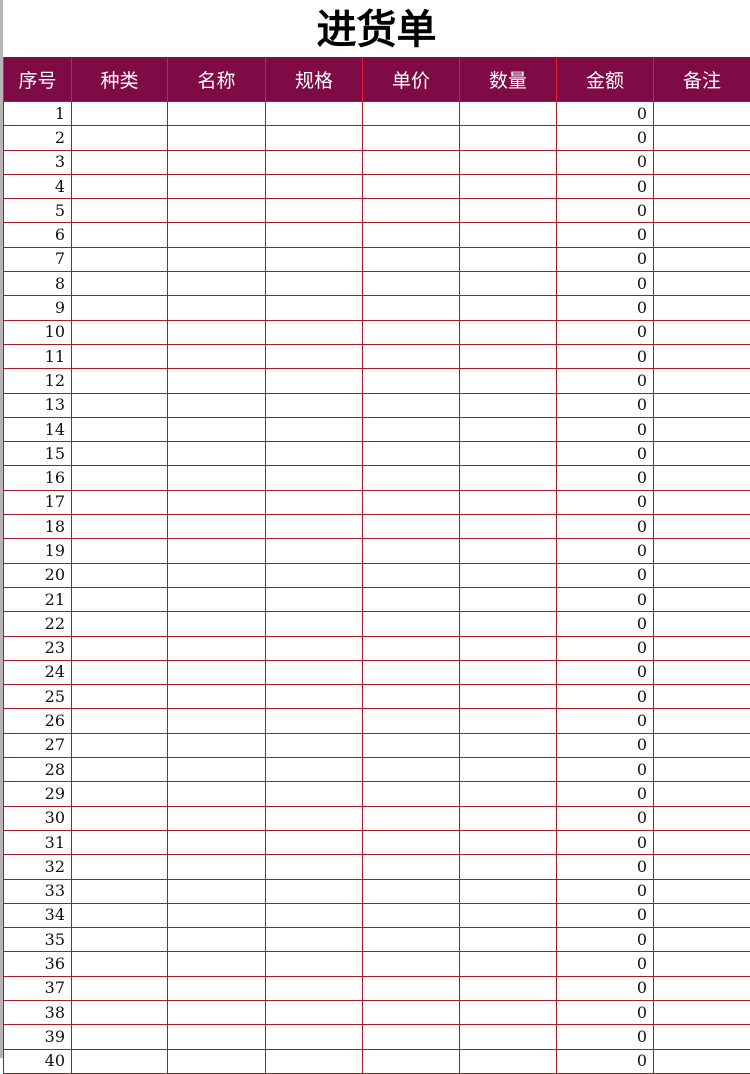  I want to click on cell-no: 4, so click(38, 186).